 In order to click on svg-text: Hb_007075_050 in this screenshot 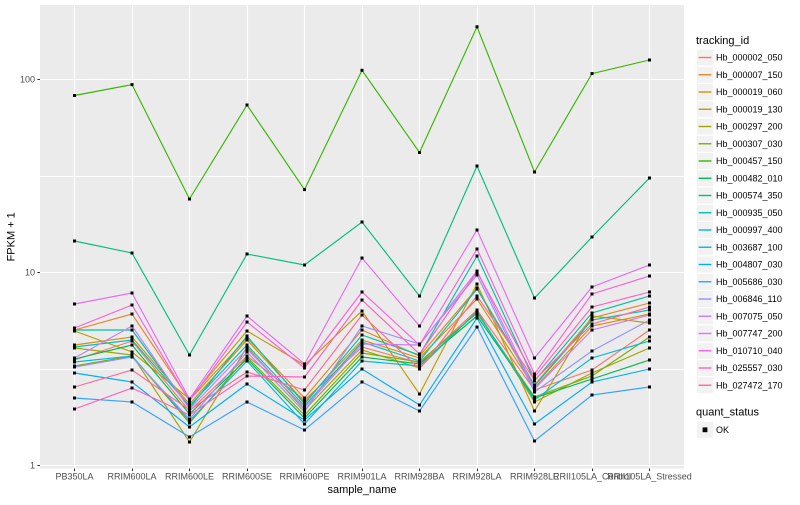, I will do `click(749, 316)`.